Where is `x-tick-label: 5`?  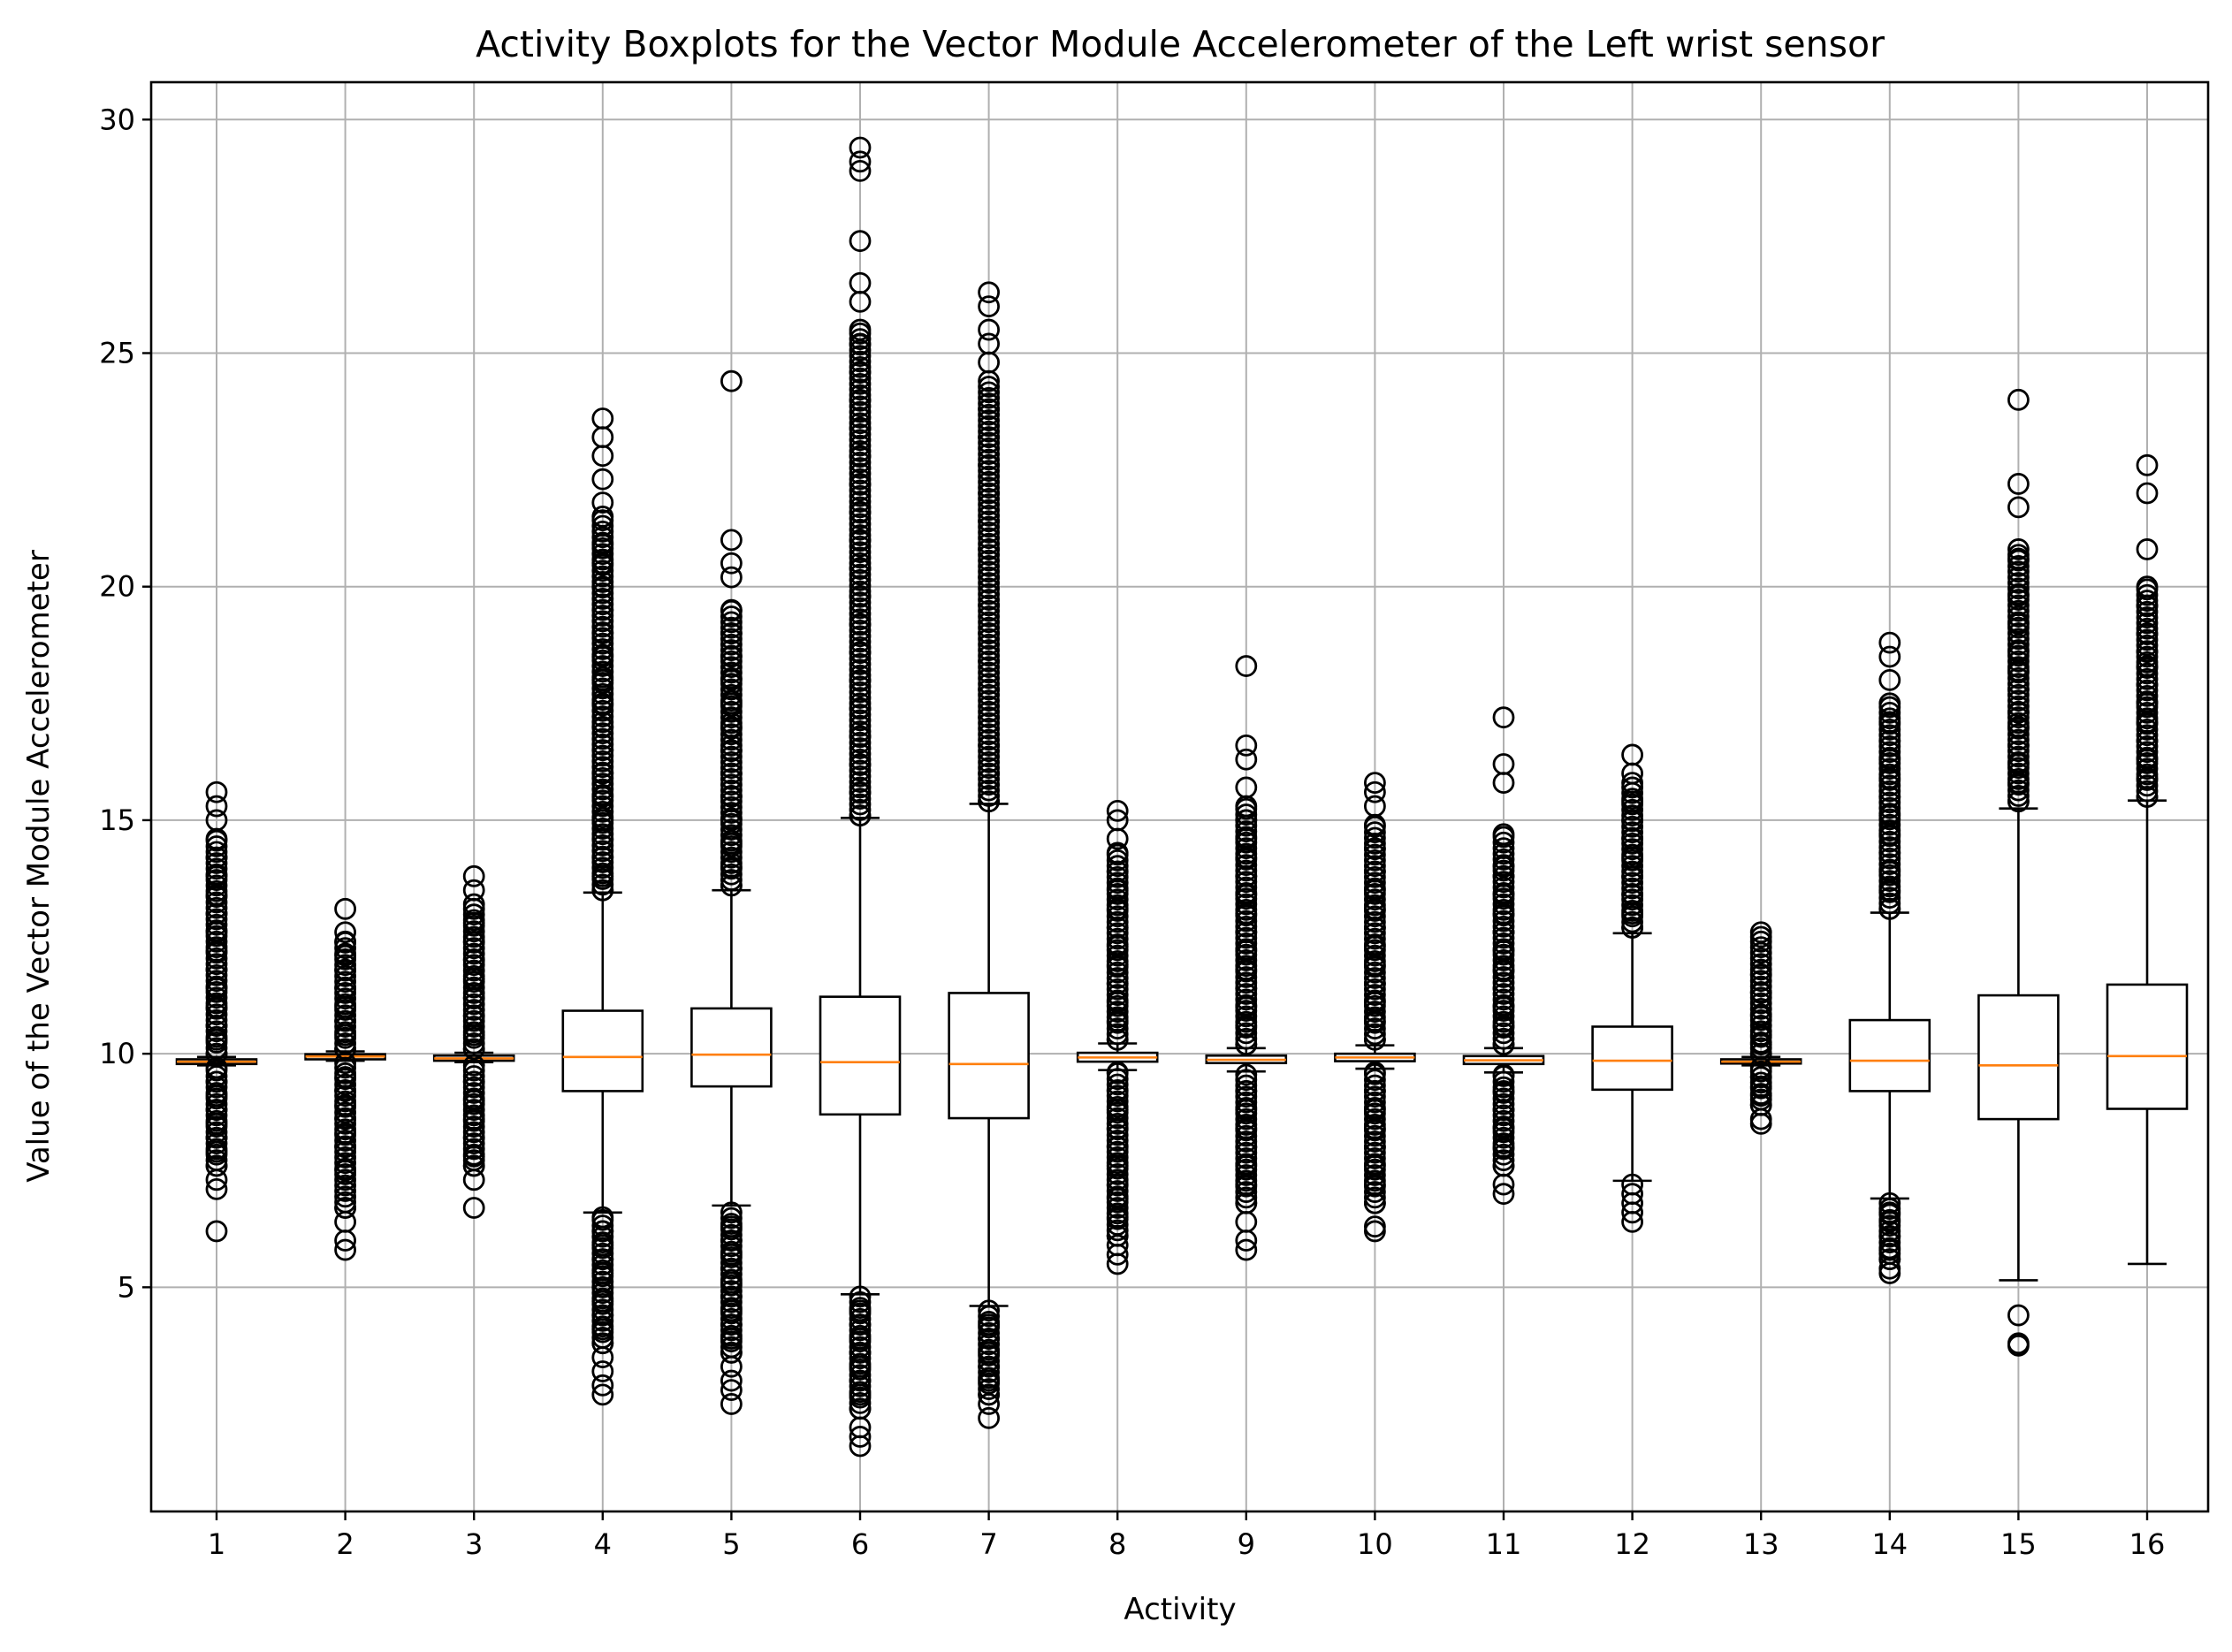
x-tick-label: 5 is located at coordinates (731, 1544).